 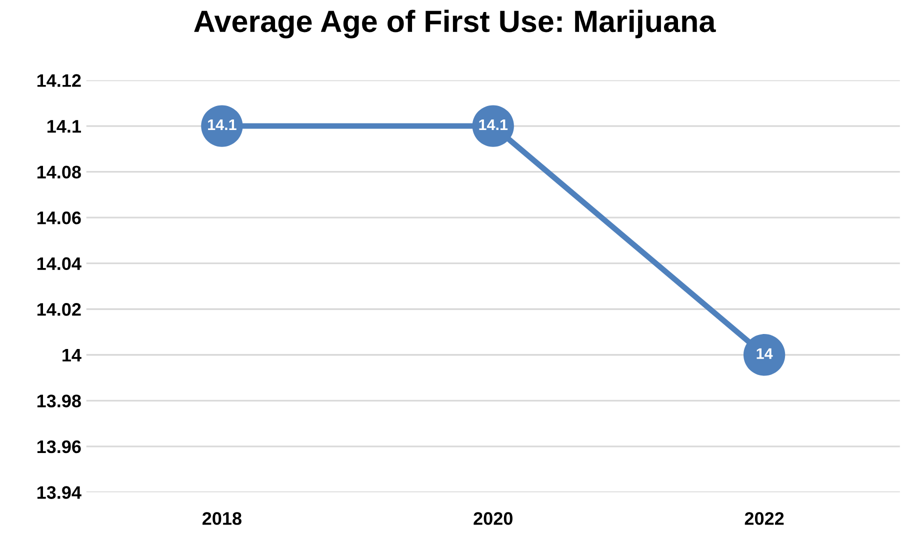 What do you see at coordinates (59, 492) in the screenshot?
I see `y-tick-label: 13.94` at bounding box center [59, 492].